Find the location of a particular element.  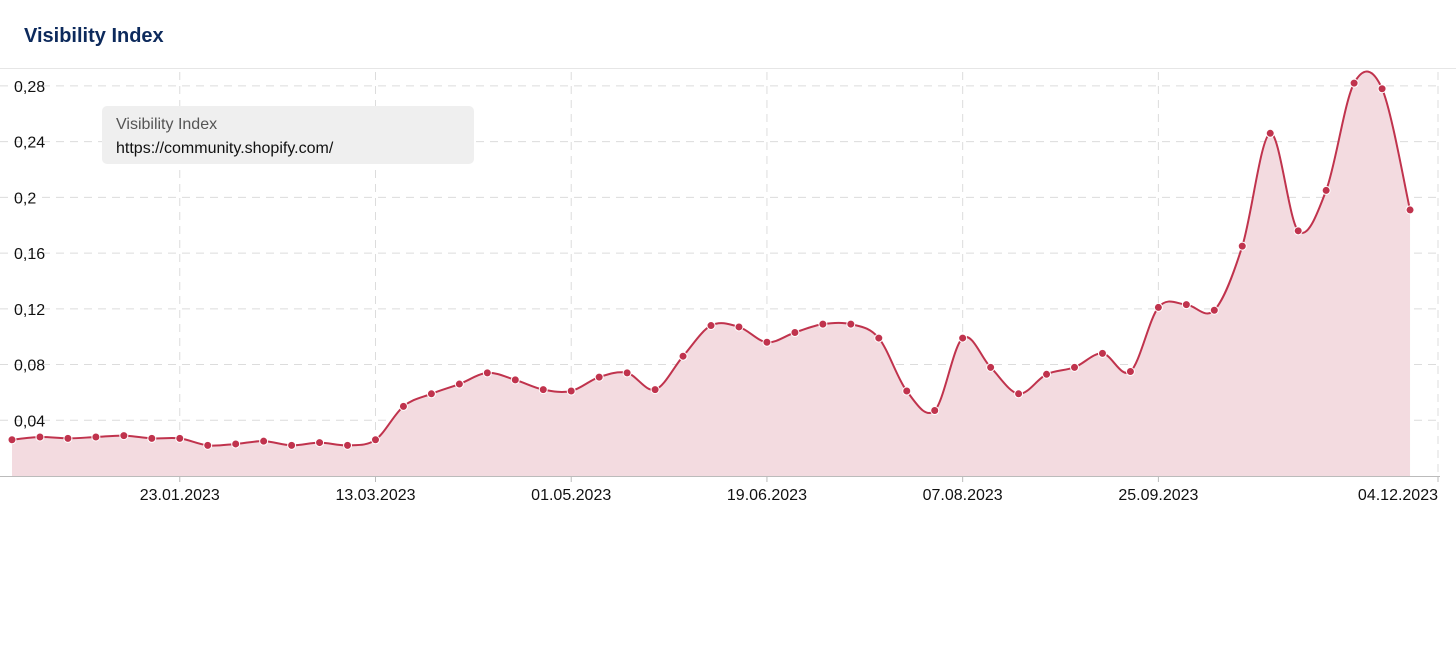

y-tick-label: 0,08 is located at coordinates (29, 366).